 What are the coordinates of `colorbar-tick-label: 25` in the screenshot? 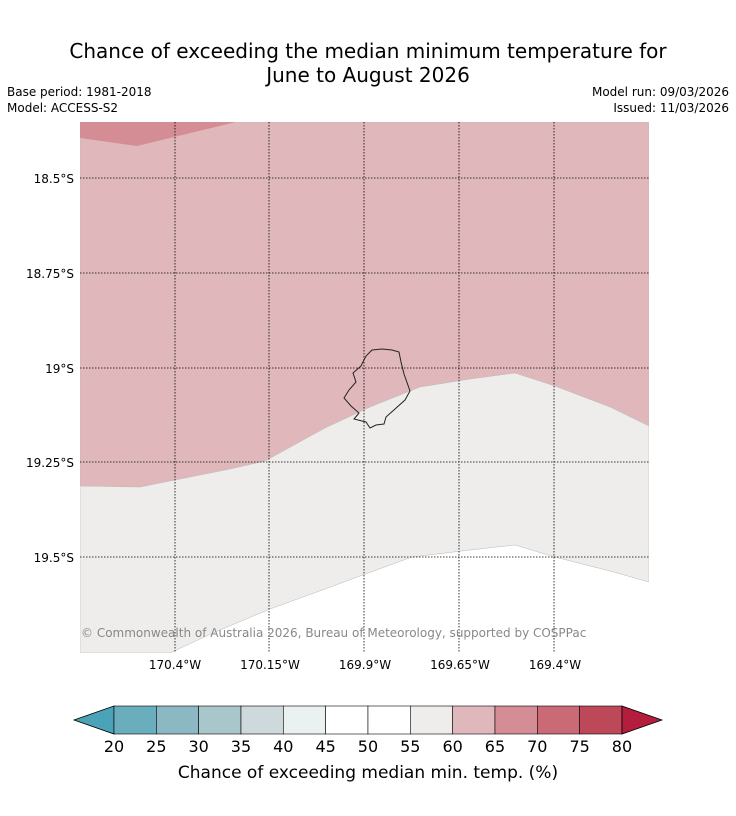 It's located at (156, 746).